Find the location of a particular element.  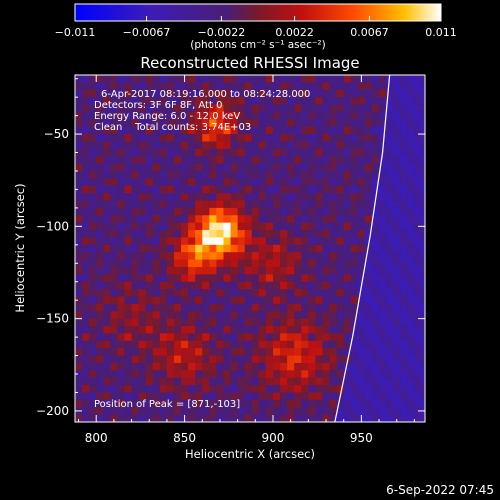

y-axis-label: Heliocentric Y (arcsec) is located at coordinates (20, 247).